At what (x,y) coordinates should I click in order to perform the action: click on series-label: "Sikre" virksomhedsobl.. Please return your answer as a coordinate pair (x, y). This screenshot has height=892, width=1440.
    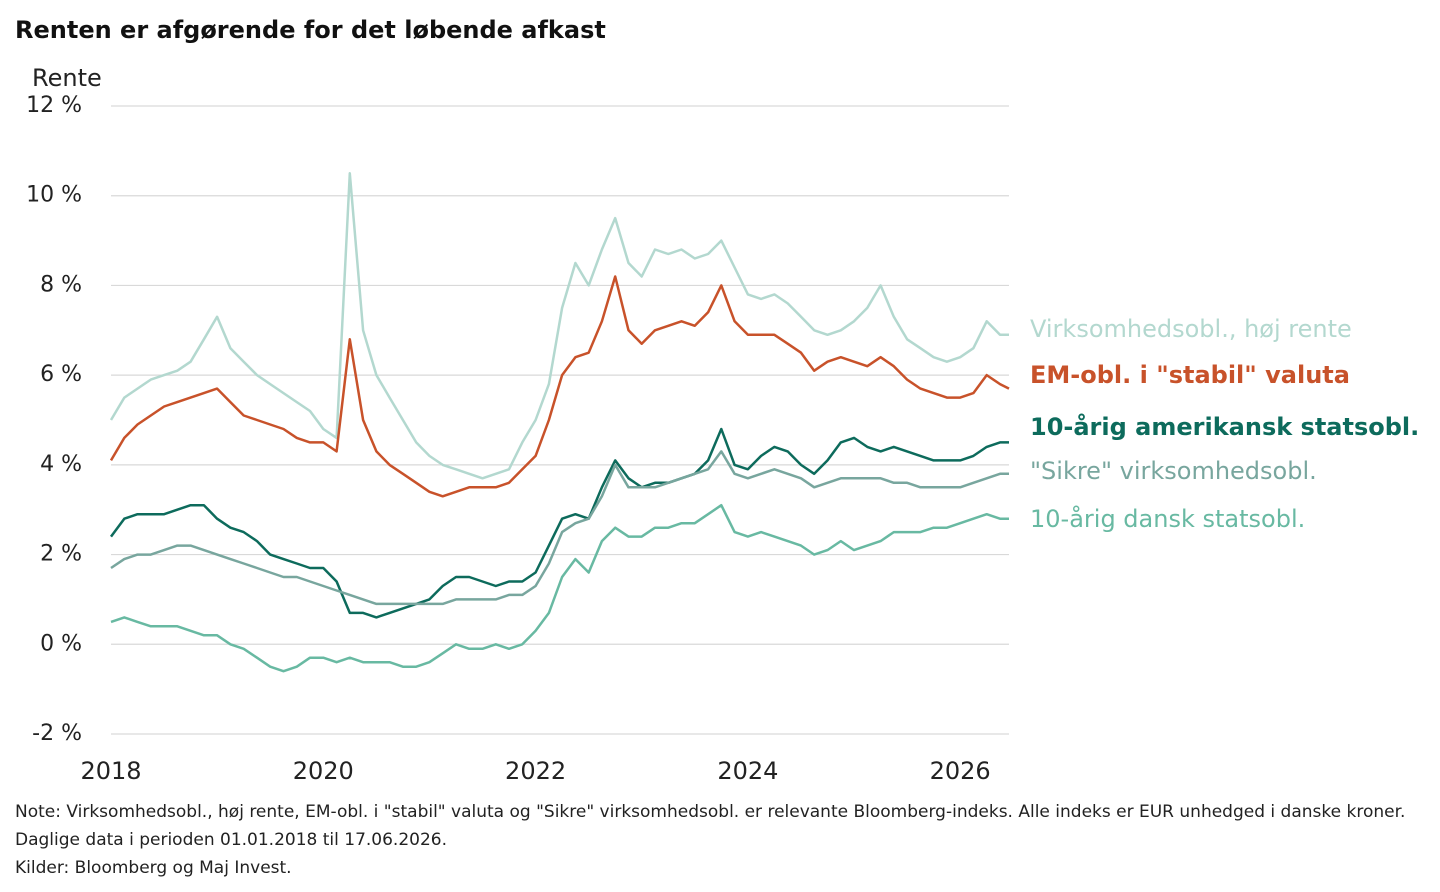
    Looking at the image, I should click on (1173, 471).